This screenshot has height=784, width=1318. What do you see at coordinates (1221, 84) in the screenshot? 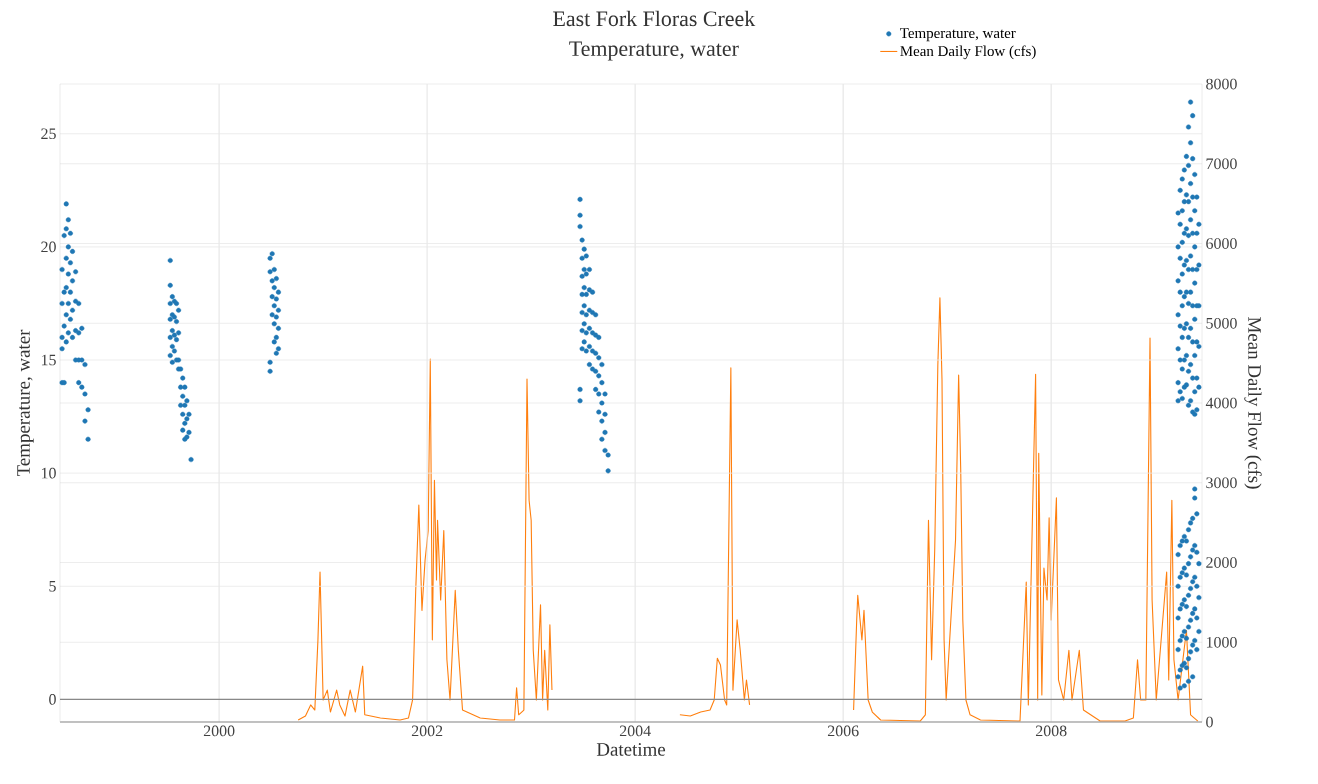
I see `y2-tick-label: 8000` at bounding box center [1221, 84].